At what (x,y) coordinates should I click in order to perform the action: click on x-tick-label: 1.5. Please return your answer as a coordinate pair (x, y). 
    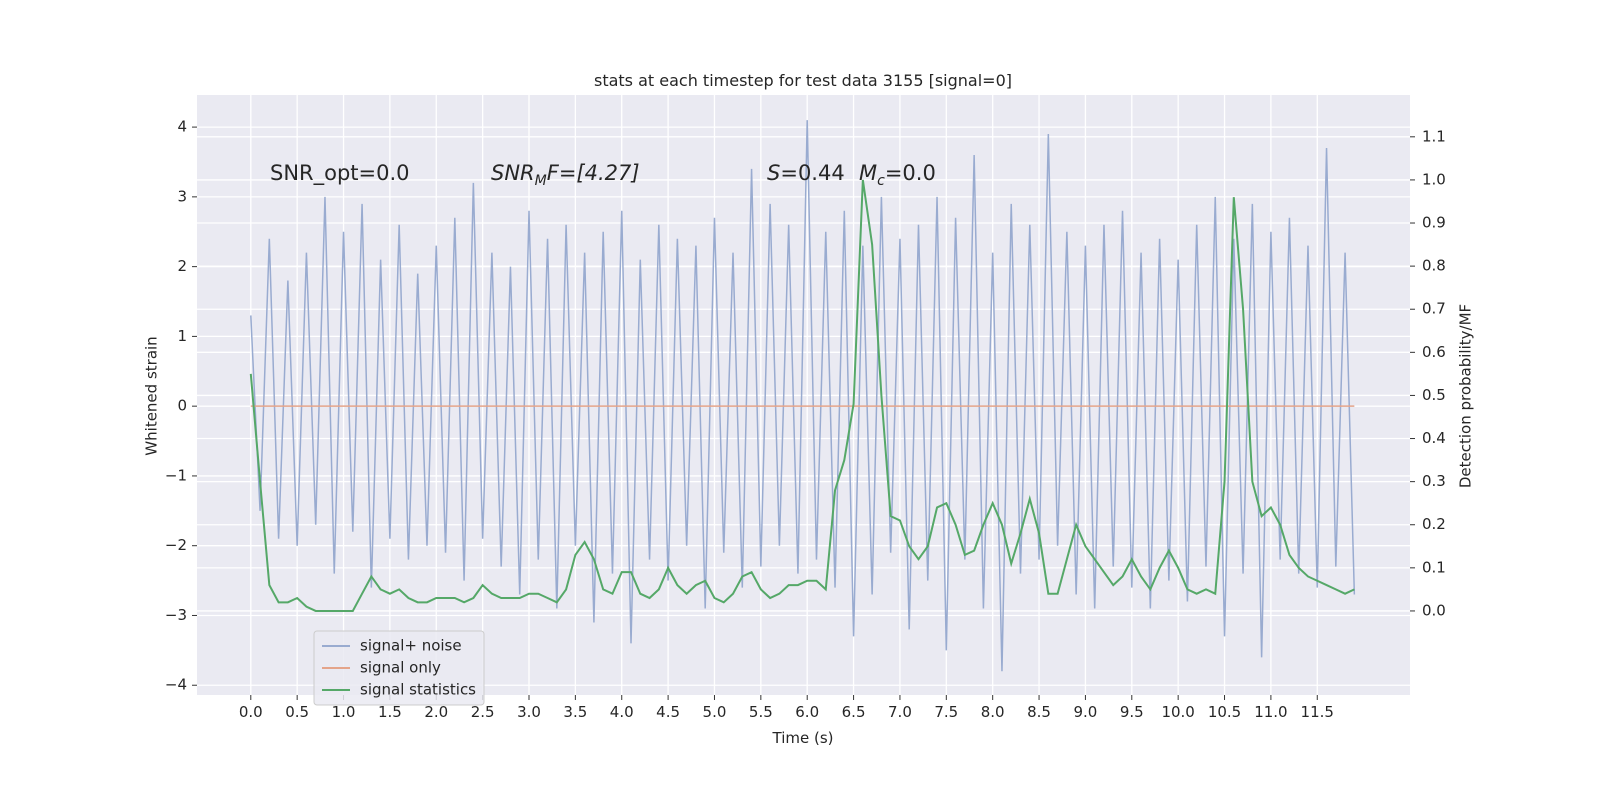
    Looking at the image, I should click on (390, 712).